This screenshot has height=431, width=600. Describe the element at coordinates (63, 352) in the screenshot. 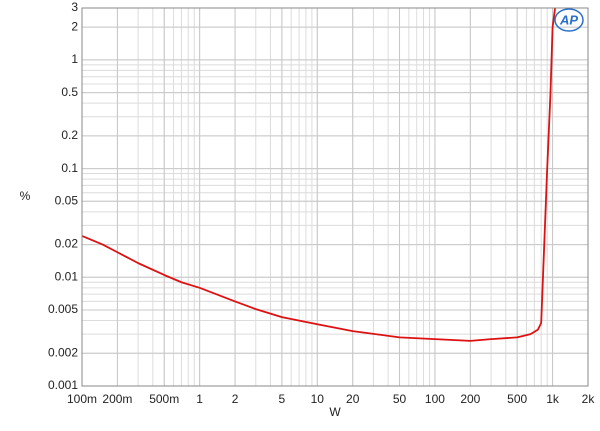

I see `y-tick-label: 0.002` at that location.